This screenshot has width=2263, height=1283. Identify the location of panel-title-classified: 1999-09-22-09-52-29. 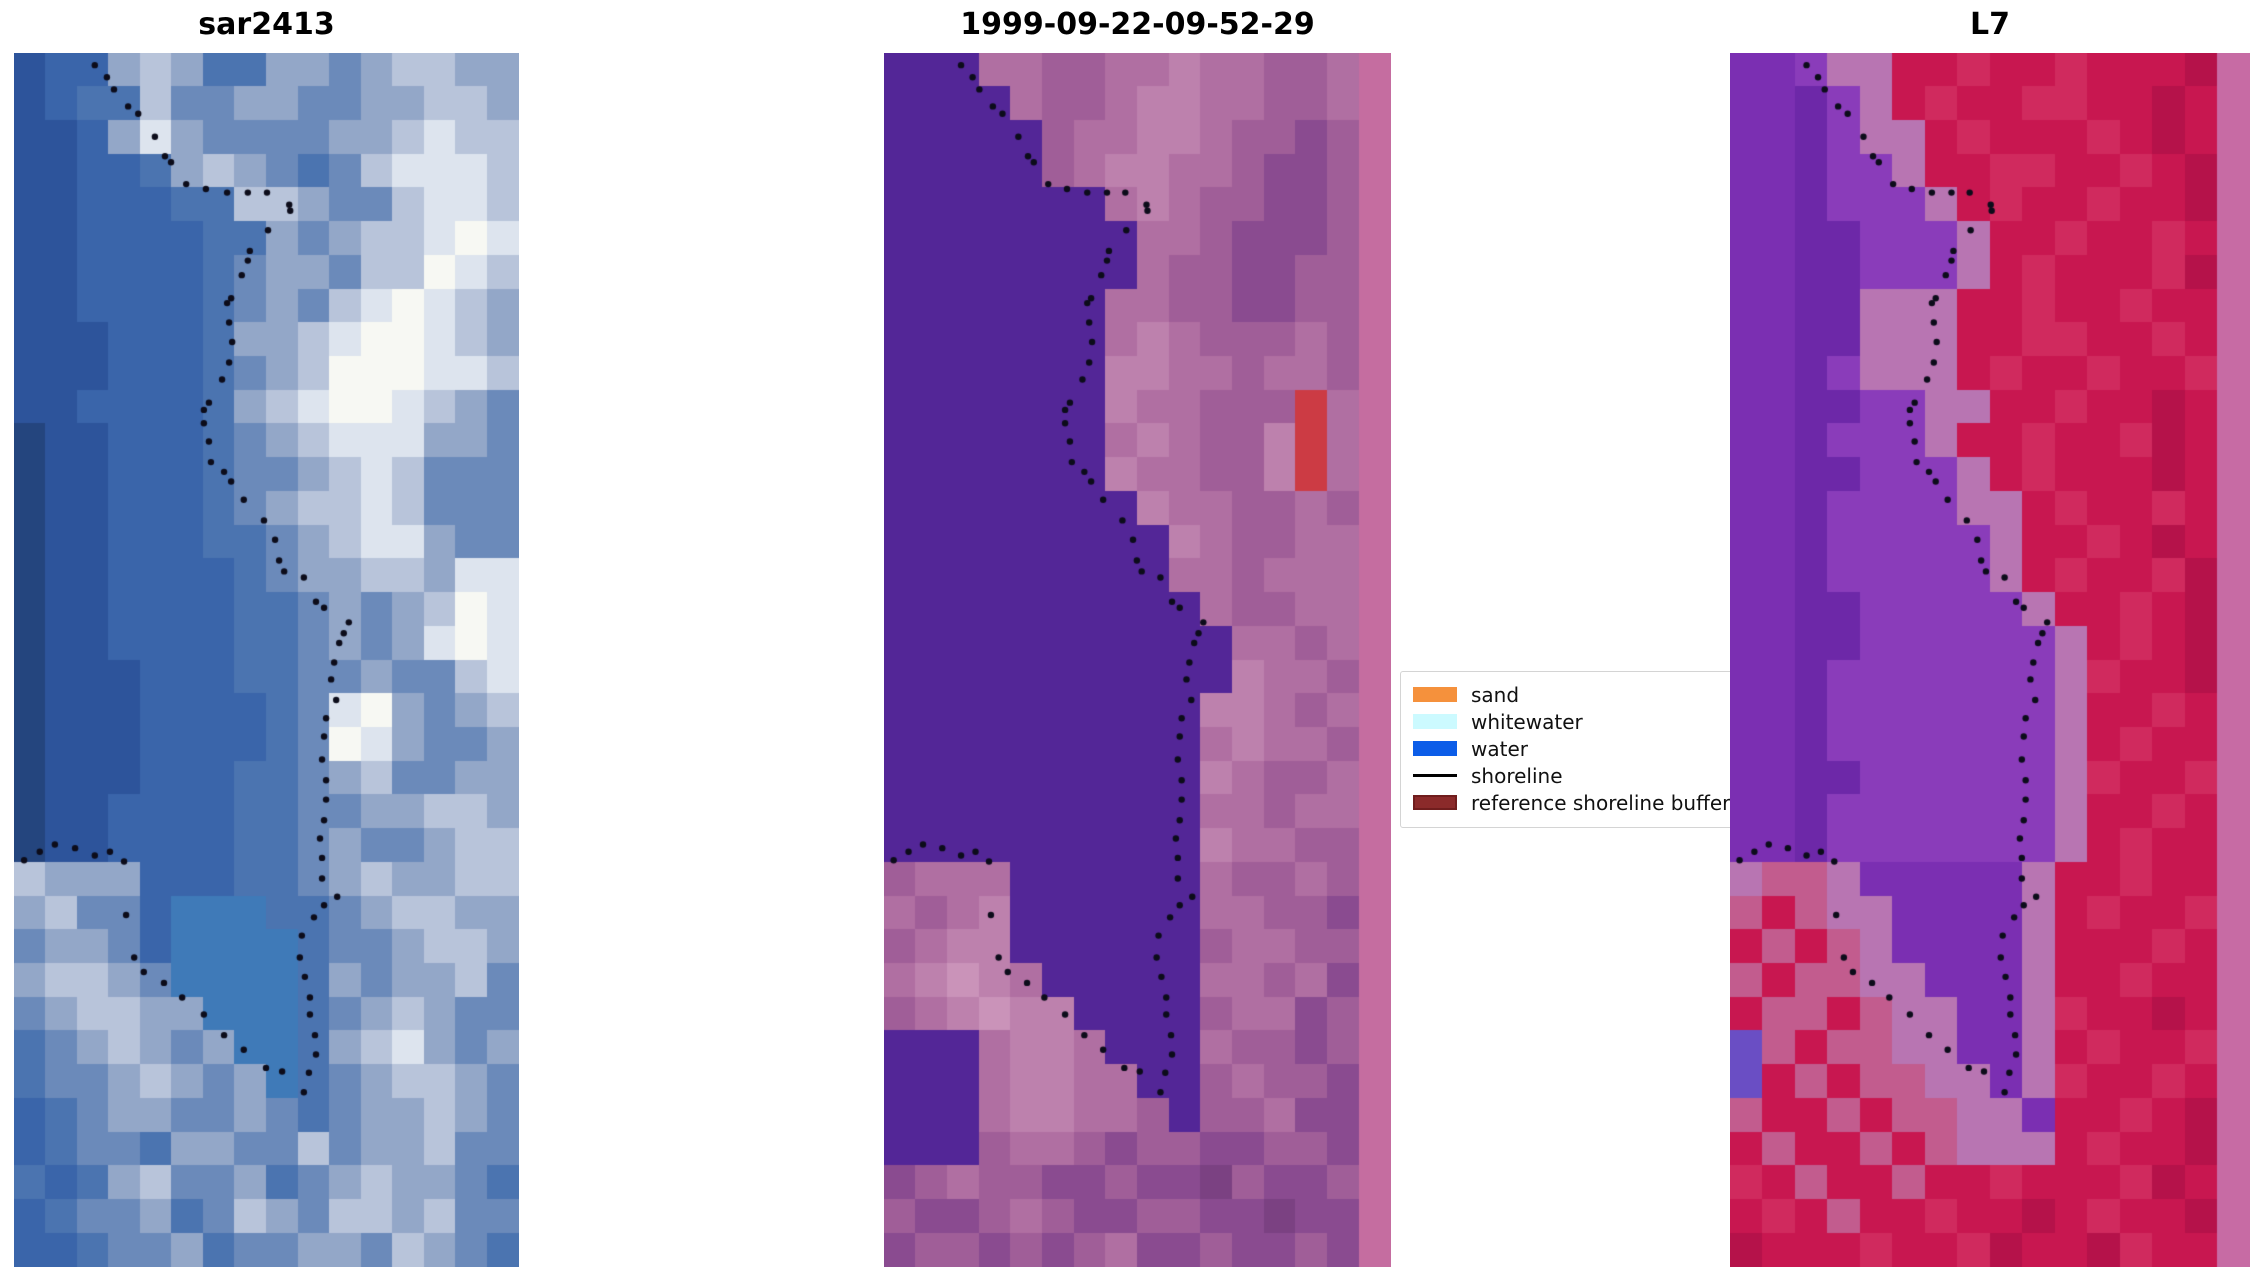
(1137, 24).